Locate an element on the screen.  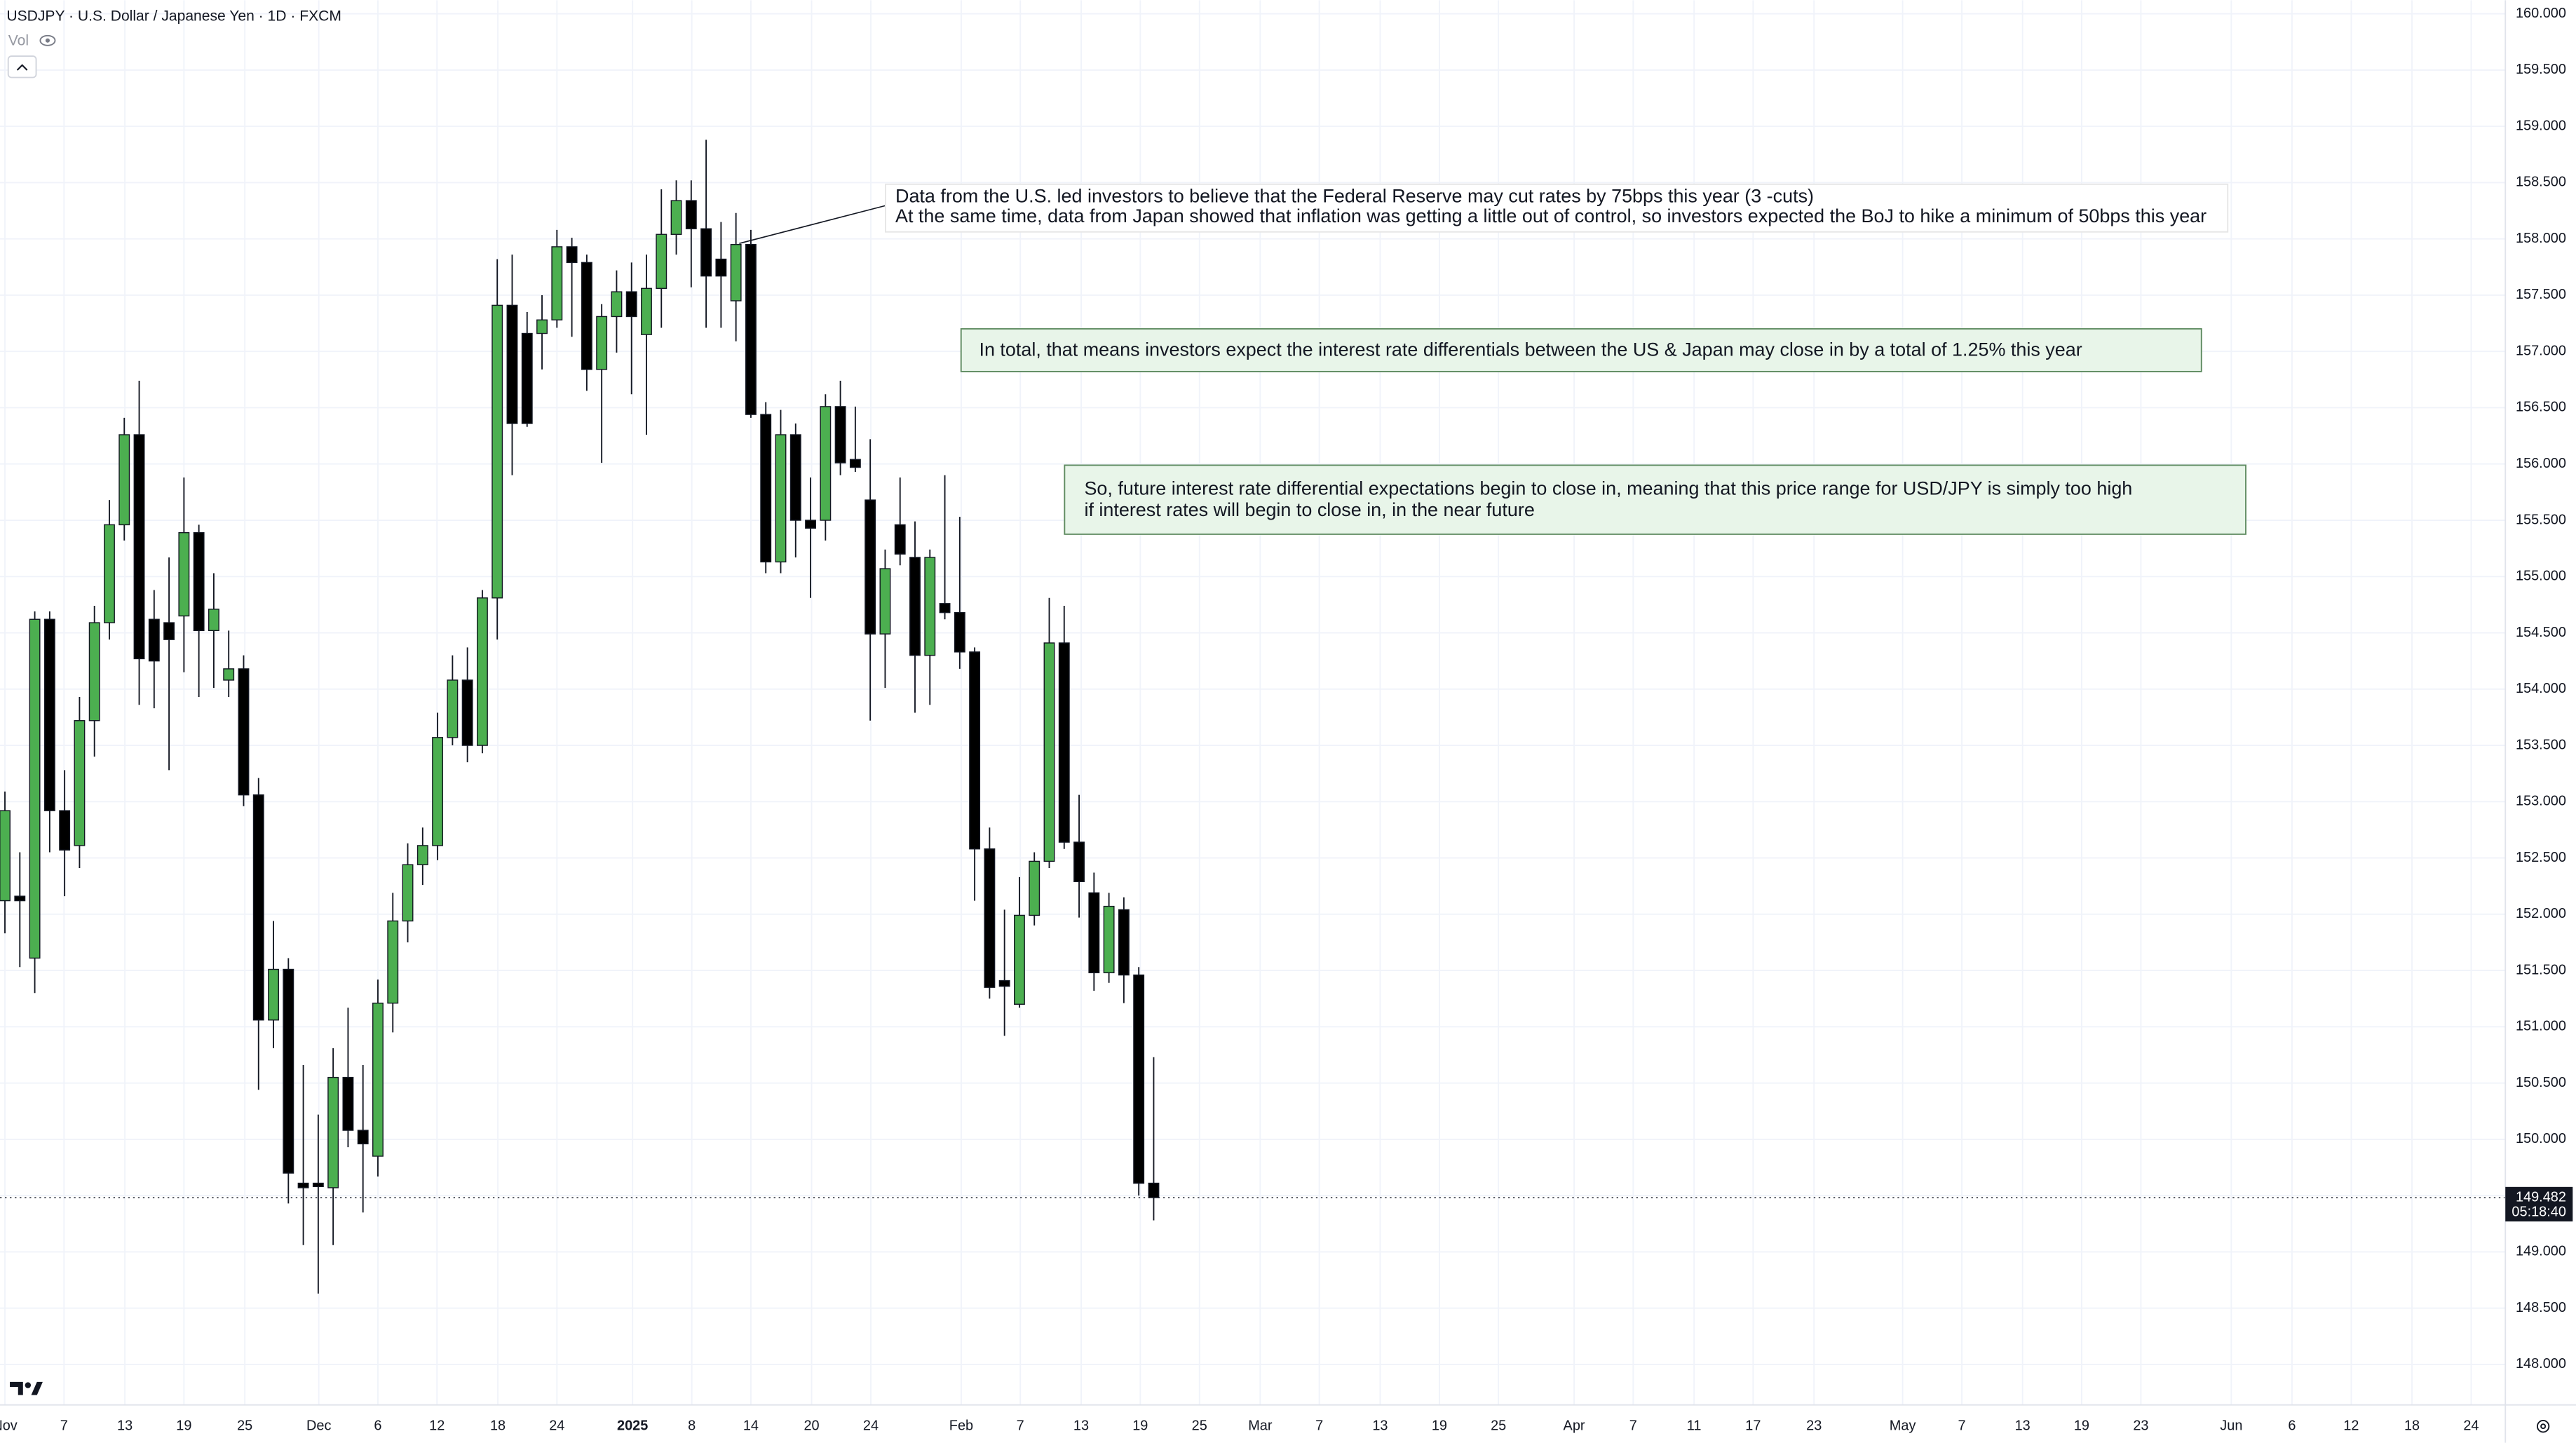
y-tick-label: 150.500 is located at coordinates (2541, 1082).